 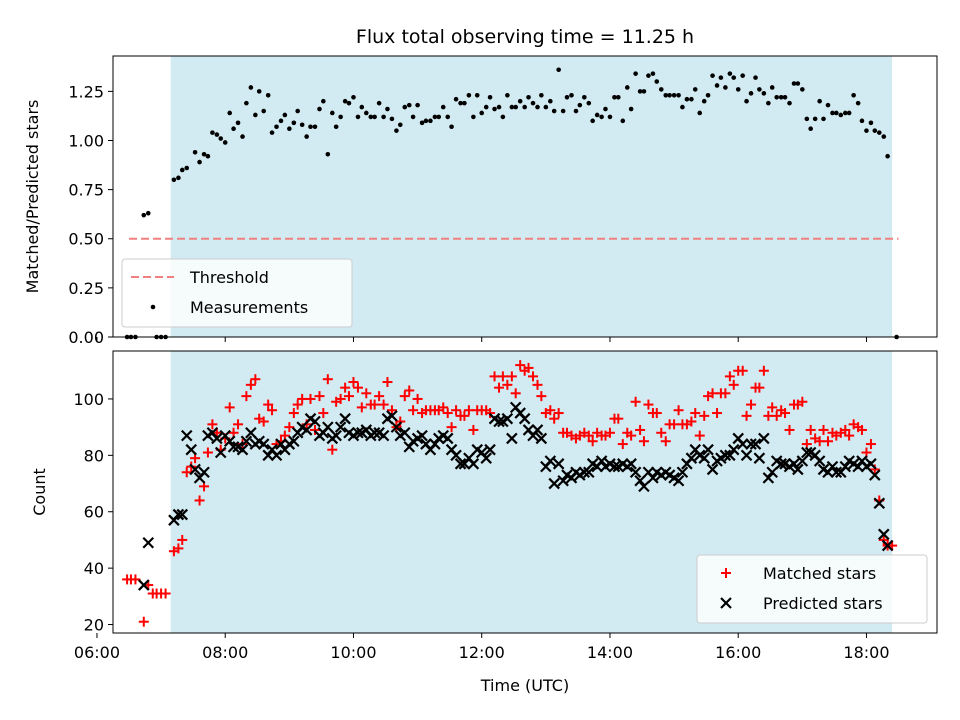 What do you see at coordinates (482, 652) in the screenshot?
I see `x-tick-label: 12:00` at bounding box center [482, 652].